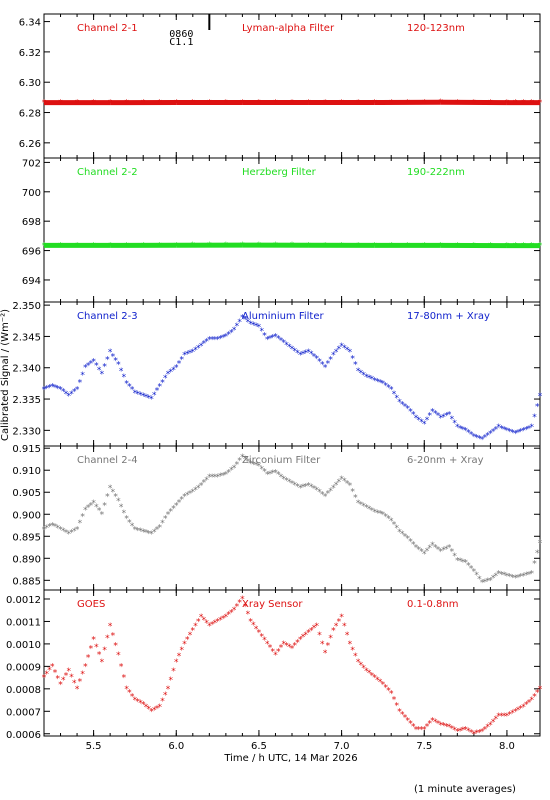  Describe the element at coordinates (23, 690) in the screenshot. I see `y-tick-label: 0.0008` at that location.